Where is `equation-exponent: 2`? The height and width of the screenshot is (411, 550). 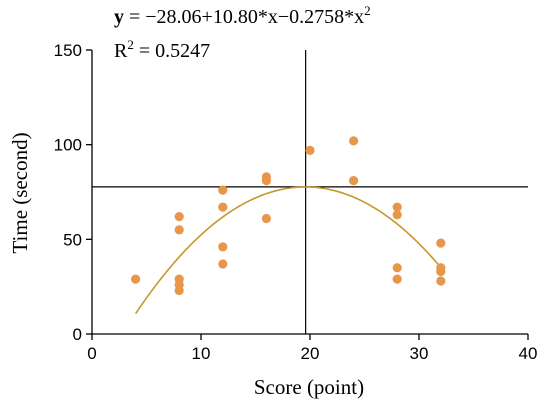
equation-exponent: 2 is located at coordinates (367, 10).